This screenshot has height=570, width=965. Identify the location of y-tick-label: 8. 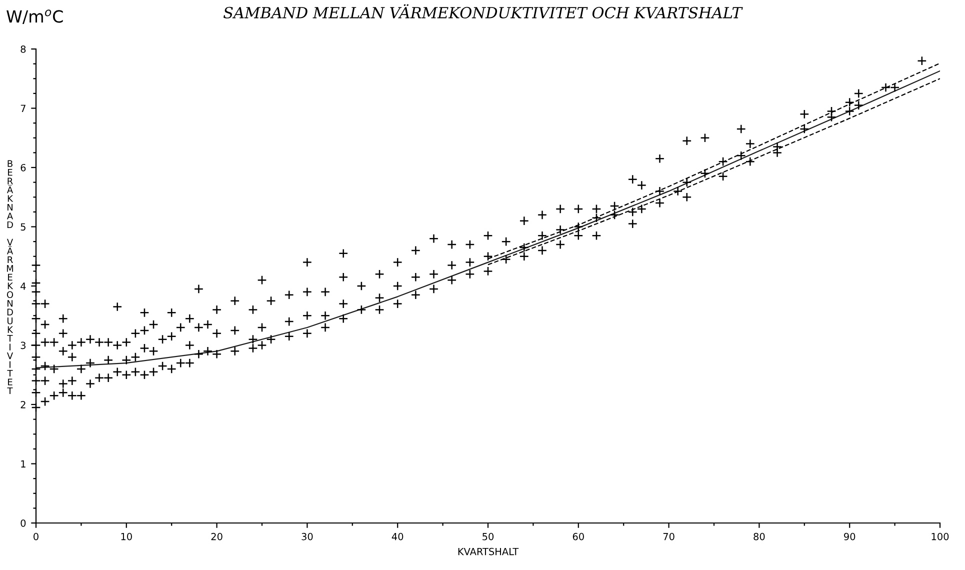
(23, 49).